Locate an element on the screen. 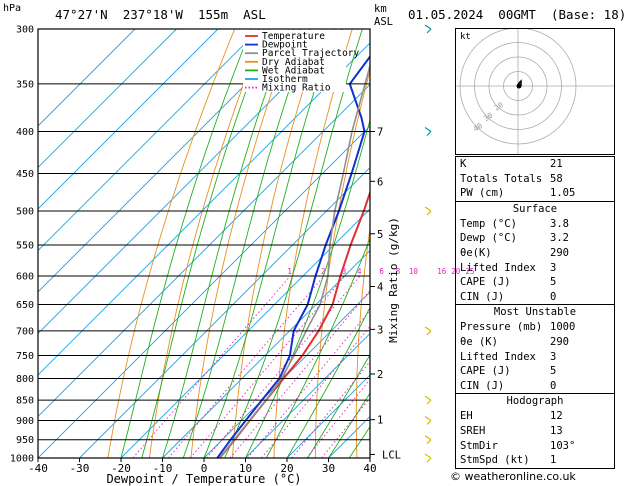  x-tick-label: 40 is located at coordinates (369, 468).